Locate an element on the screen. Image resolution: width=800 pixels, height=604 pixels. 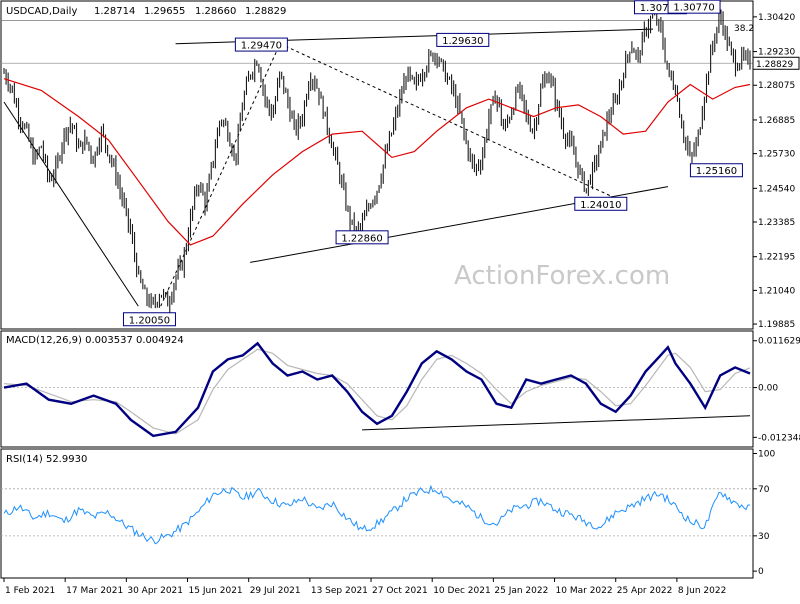
price-axis-tick-label: 1.19885 is located at coordinates (776, 325).